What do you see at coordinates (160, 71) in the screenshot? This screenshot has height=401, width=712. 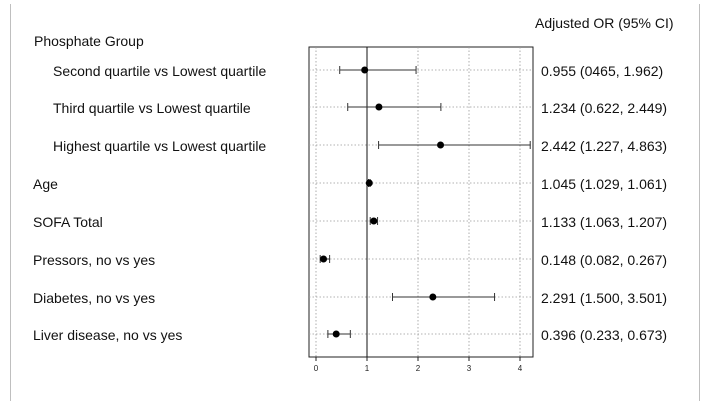 I see `row-label-second-quartile: Second quartile vs Lowest quartile` at bounding box center [160, 71].